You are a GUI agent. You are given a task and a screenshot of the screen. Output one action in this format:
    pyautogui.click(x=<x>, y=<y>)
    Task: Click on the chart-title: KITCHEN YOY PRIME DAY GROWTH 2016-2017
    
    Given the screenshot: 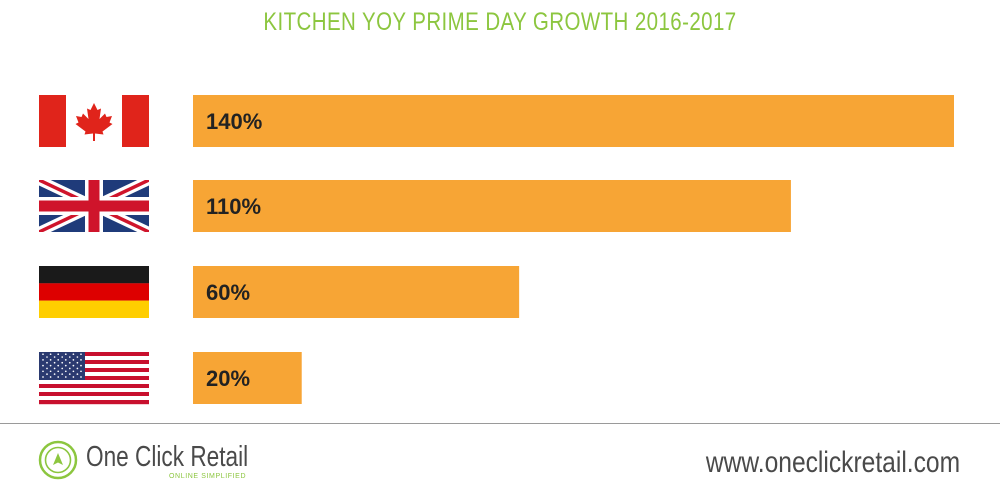 What is the action you would take?
    pyautogui.click(x=500, y=22)
    